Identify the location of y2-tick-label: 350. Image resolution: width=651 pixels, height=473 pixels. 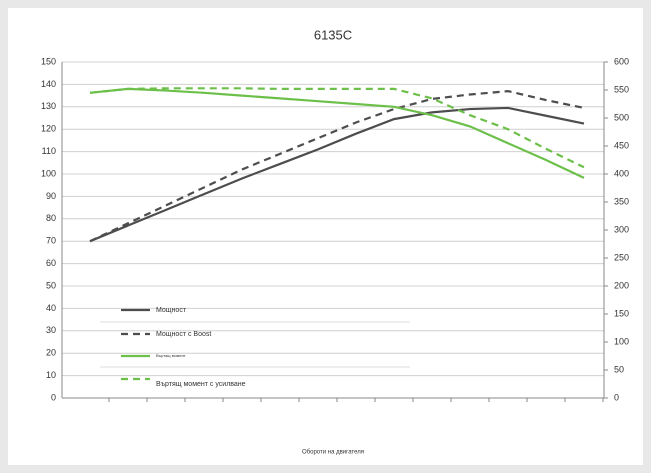
(621, 201).